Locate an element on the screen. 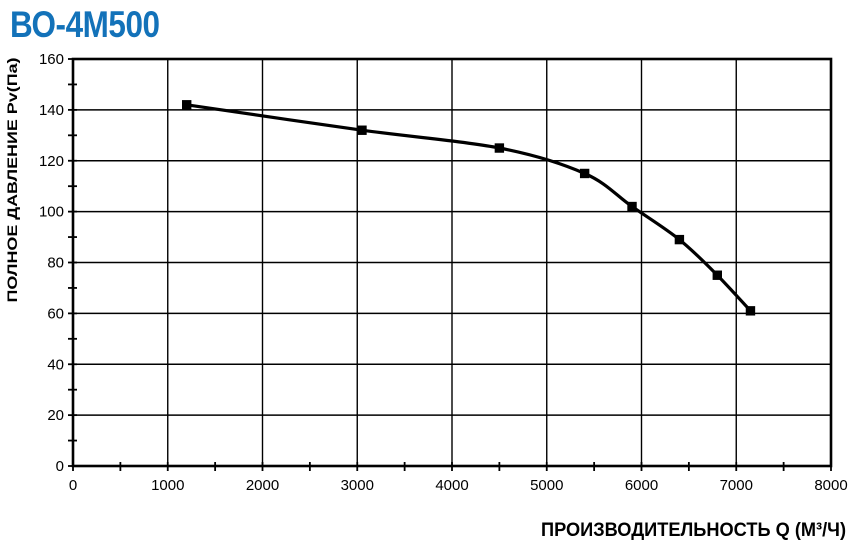  y-tick-label: 40 is located at coordinates (55, 364).